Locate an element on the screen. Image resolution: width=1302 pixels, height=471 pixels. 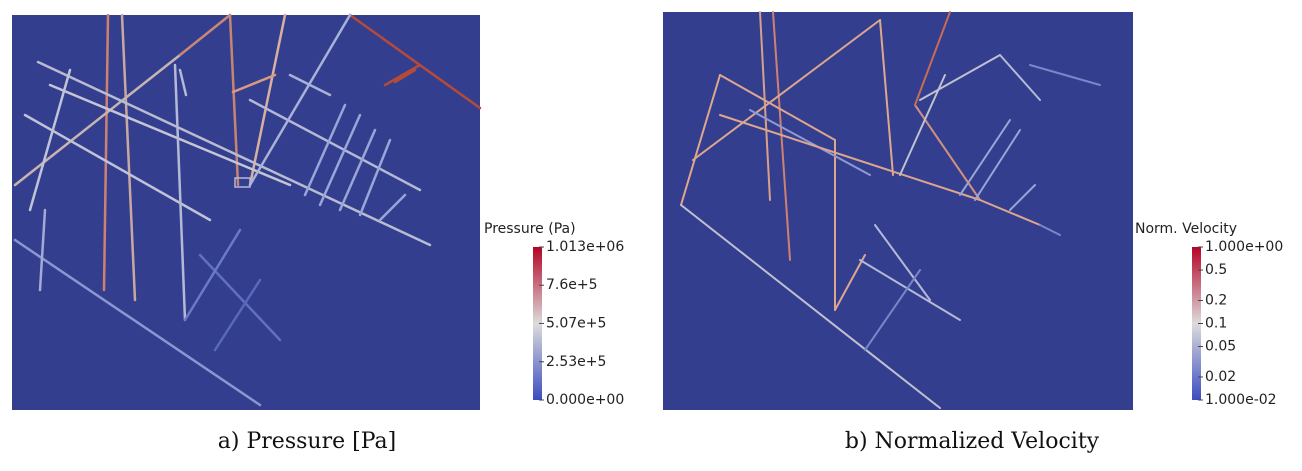
colorbar-tick-label: 0.000e+00 is located at coordinates (585, 400).